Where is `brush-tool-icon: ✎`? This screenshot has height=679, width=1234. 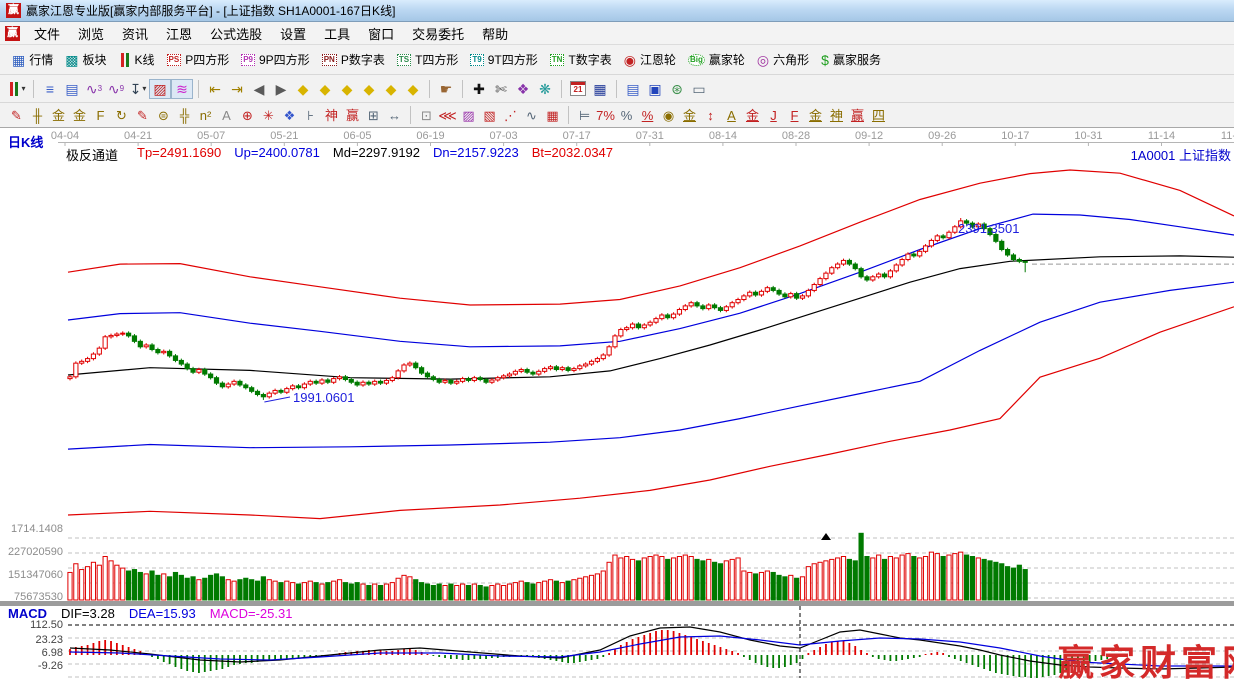
brush-tool-icon: ✎ is located at coordinates (142, 115).